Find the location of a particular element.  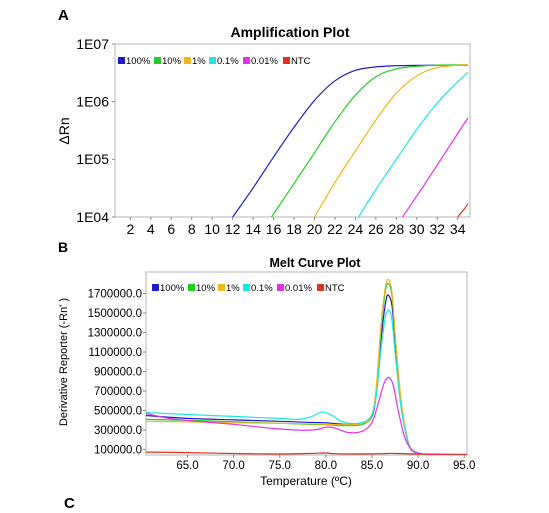

y-tick-label: 500000.0 is located at coordinates (118, 412).